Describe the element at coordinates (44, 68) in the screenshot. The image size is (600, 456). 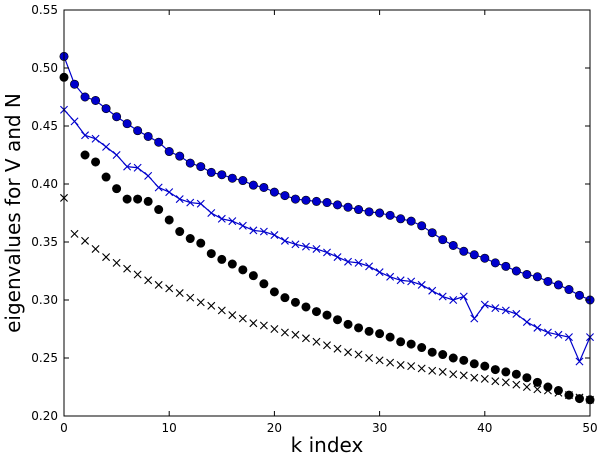
I see `y-tick-label: 0.50` at that location.